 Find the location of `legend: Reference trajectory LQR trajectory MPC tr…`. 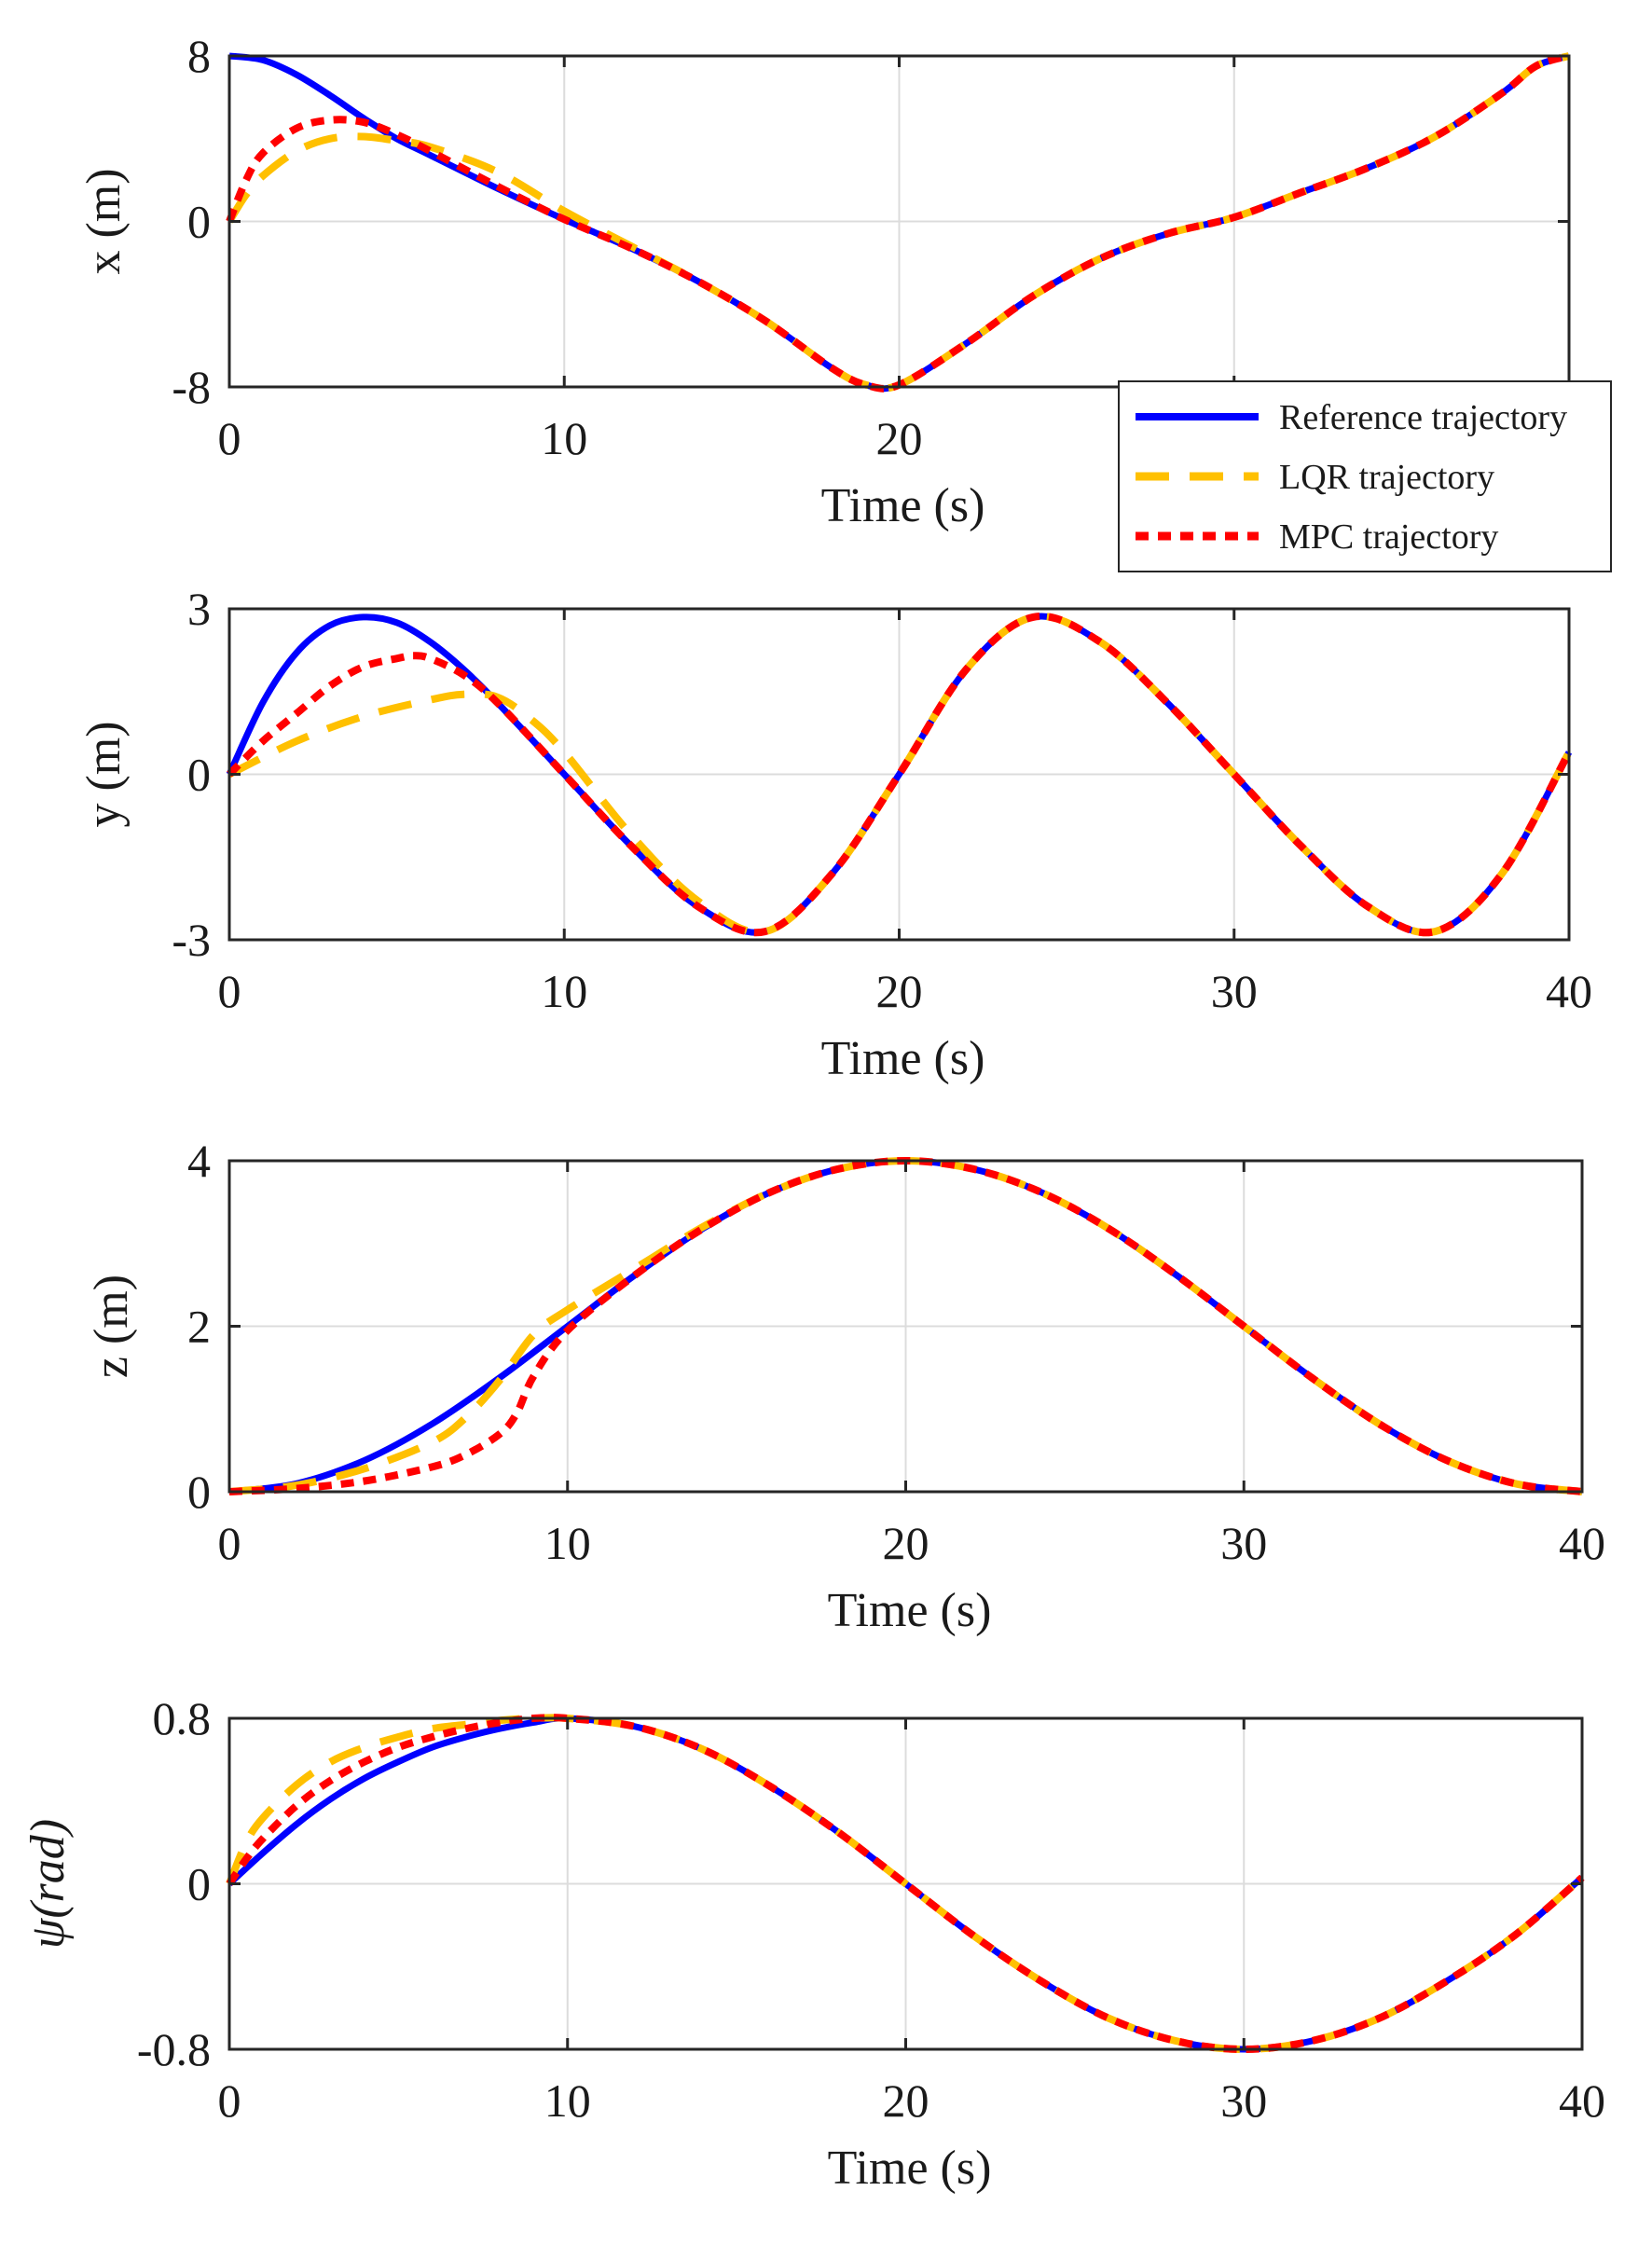

legend: Reference trajectory LQR trajectory MPC tr… is located at coordinates (1365, 476).